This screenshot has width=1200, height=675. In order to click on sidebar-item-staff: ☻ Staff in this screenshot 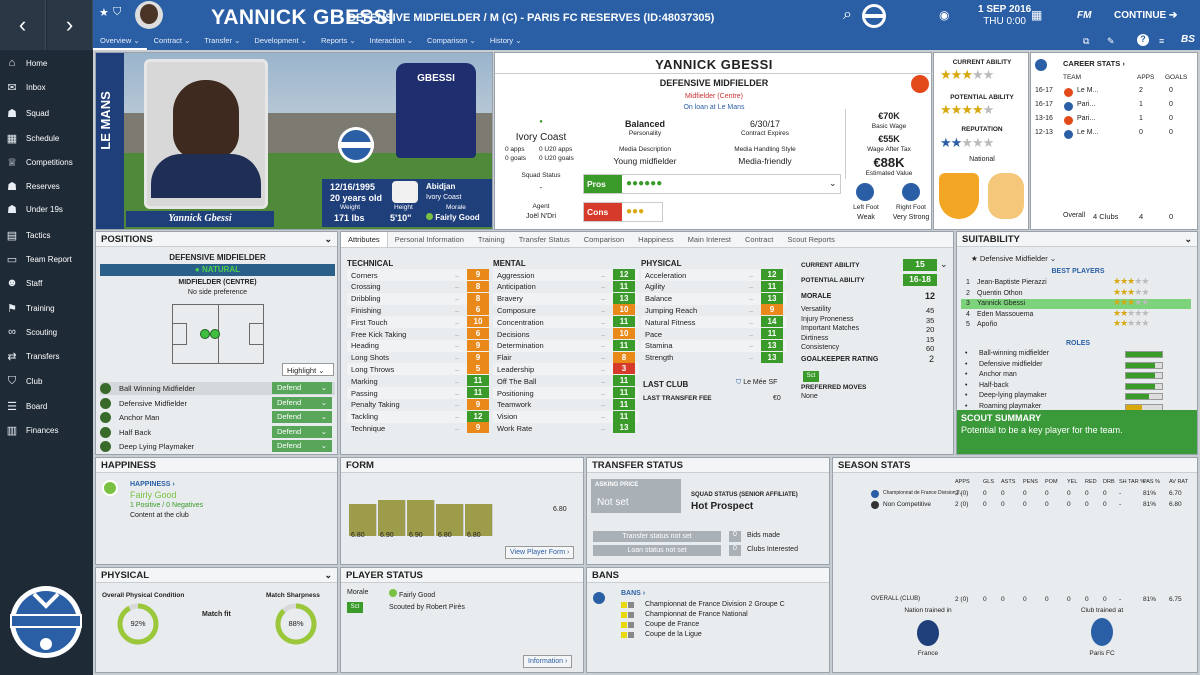, I will do `click(46, 283)`.